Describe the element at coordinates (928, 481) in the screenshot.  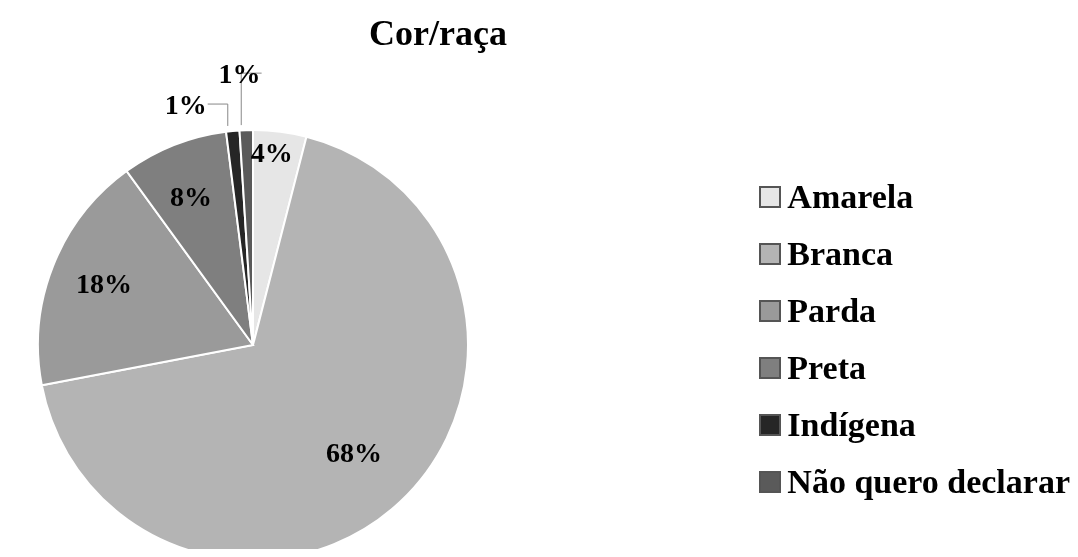
I see `legend-label: Não quero declarar` at that location.